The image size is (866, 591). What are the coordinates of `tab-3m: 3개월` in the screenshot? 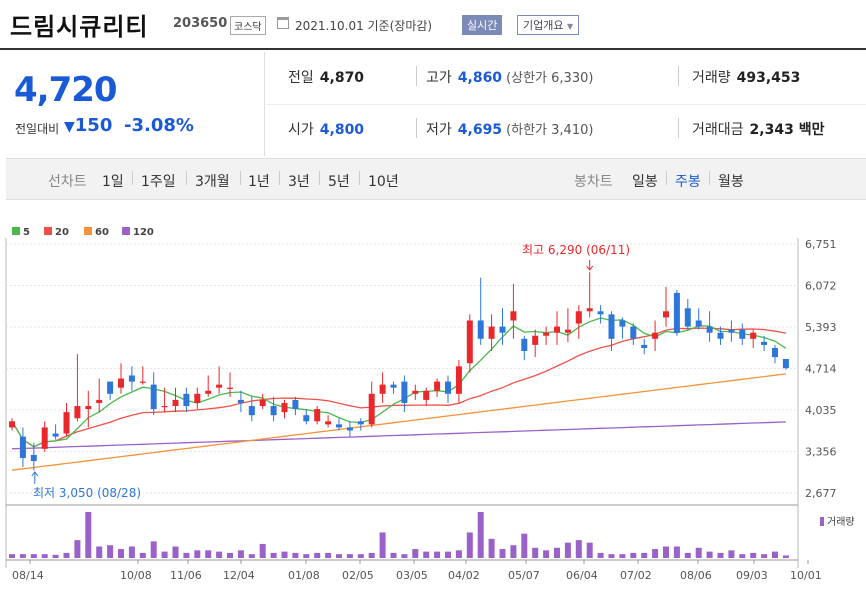 It's located at (212, 182).